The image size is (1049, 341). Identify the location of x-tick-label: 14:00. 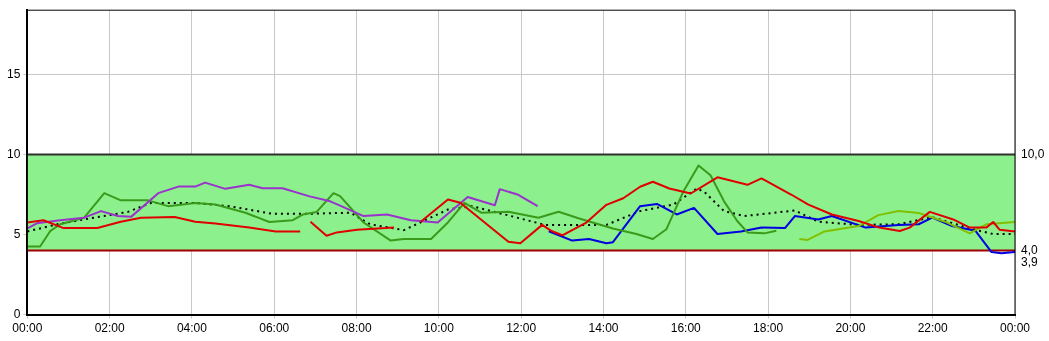
(603, 328).